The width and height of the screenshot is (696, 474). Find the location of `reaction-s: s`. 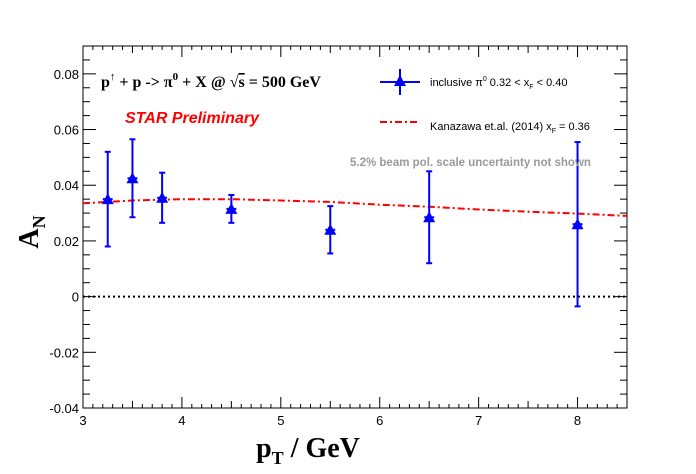

reaction-s: s is located at coordinates (241, 82).